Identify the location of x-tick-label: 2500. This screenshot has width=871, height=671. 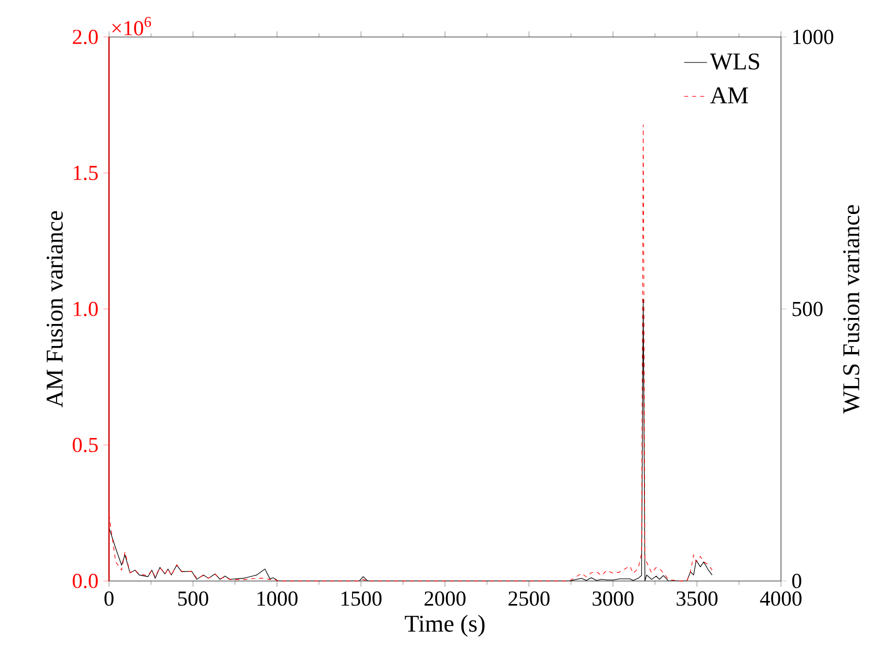
(529, 598).